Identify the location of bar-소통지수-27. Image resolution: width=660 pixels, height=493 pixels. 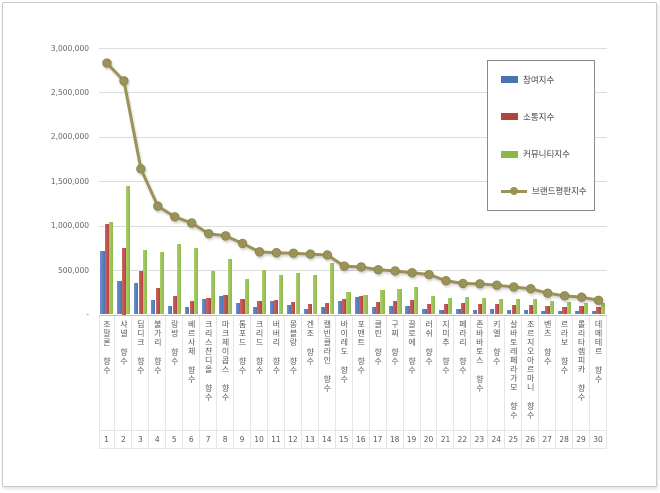
(547, 310).